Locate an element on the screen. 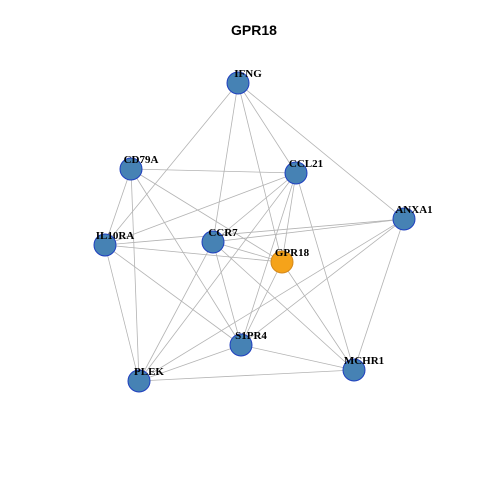 This screenshot has width=480, height=480. node-label: ANXA1 is located at coordinates (413, 210).